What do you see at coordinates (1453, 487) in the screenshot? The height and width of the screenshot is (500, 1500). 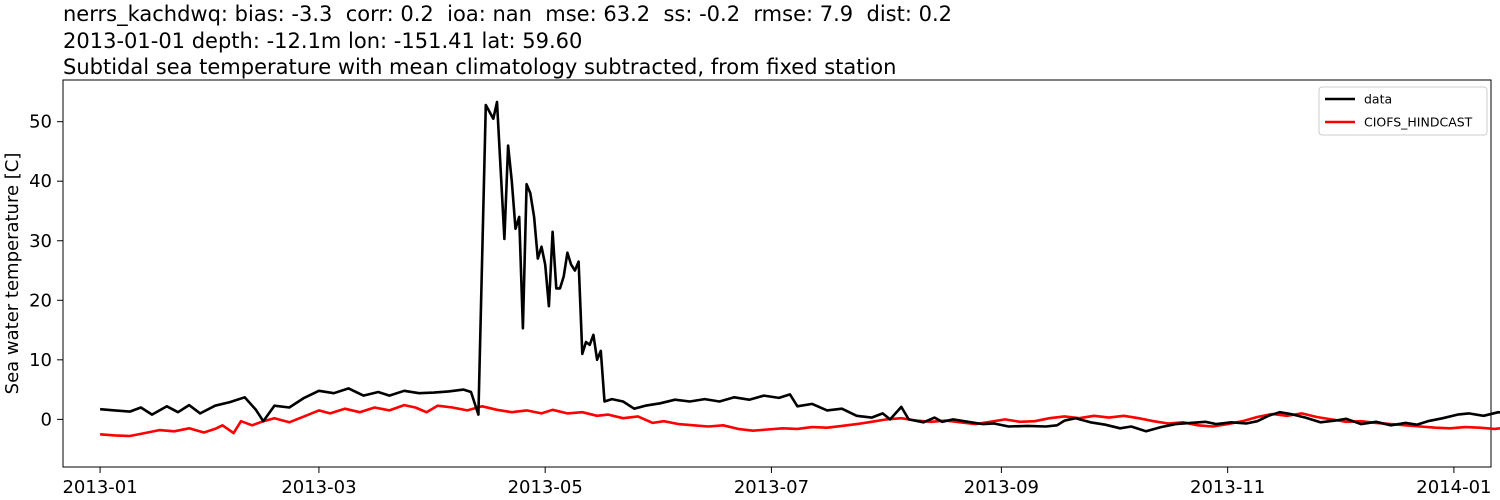 I see `x-tick-label: 2014-01` at bounding box center [1453, 487].